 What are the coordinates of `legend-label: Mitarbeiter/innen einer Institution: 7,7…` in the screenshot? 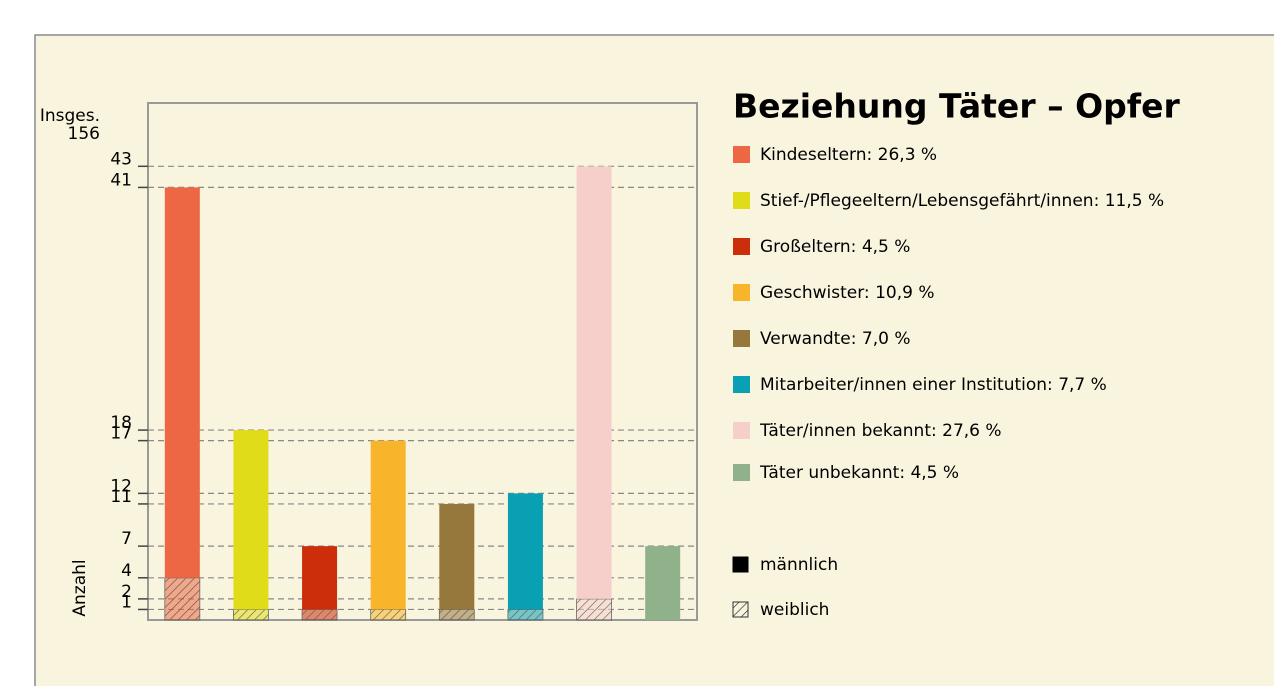 It's located at (933, 385).